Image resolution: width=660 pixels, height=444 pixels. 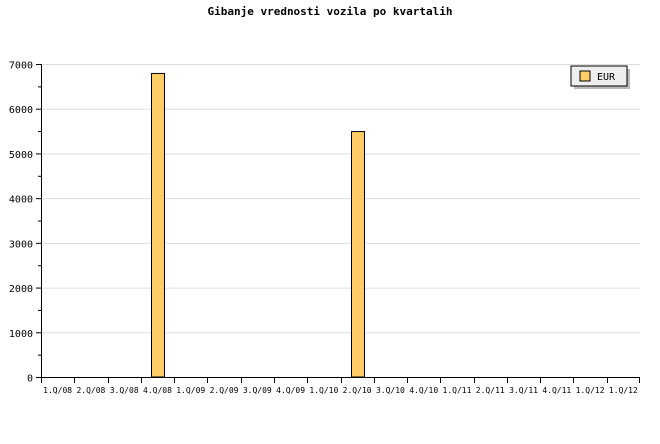 What do you see at coordinates (57, 390) in the screenshot?
I see `x-tick-label: 1.Q/08` at bounding box center [57, 390].